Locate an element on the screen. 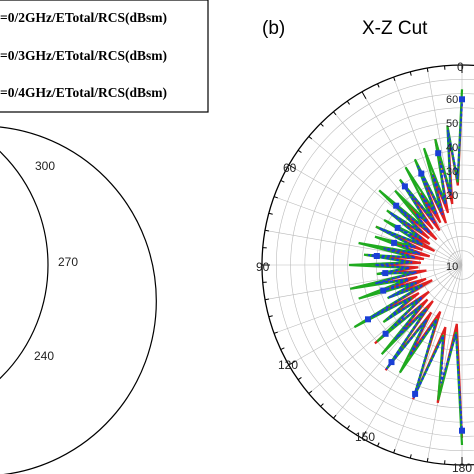 The width and height of the screenshot is (474, 474). radial-tick-40: 40 is located at coordinates (452, 148).